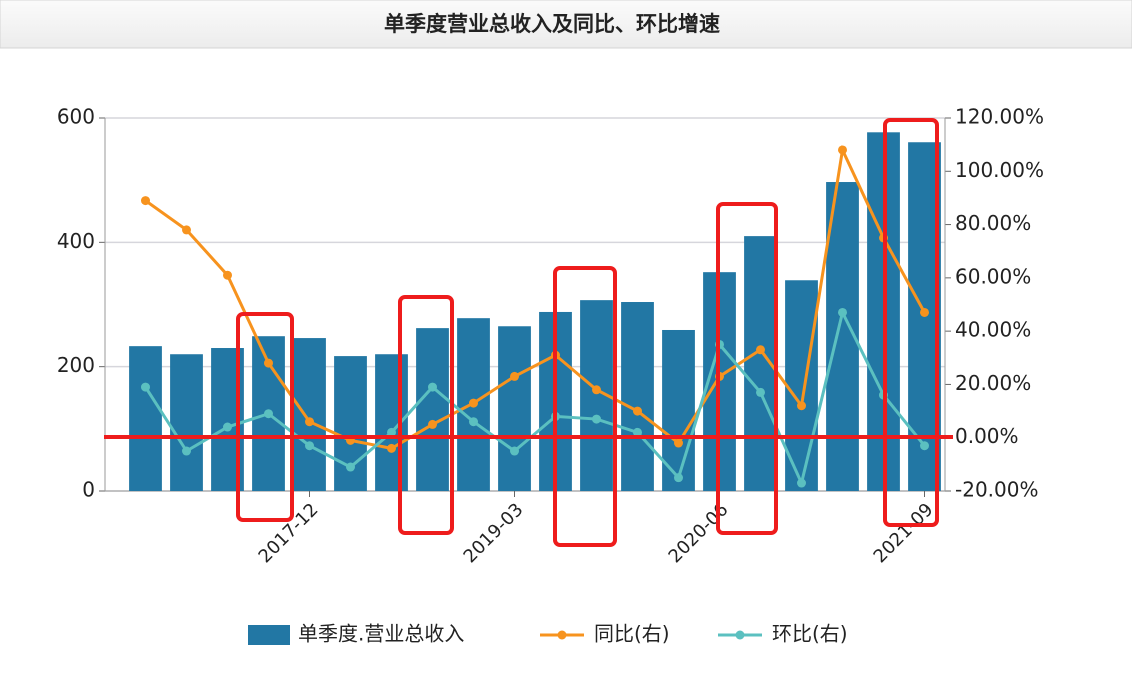 Image resolution: width=1132 pixels, height=680 pixels. Describe the element at coordinates (381, 634) in the screenshot. I see `legend-label: 单季度.营业总收入` at that location.